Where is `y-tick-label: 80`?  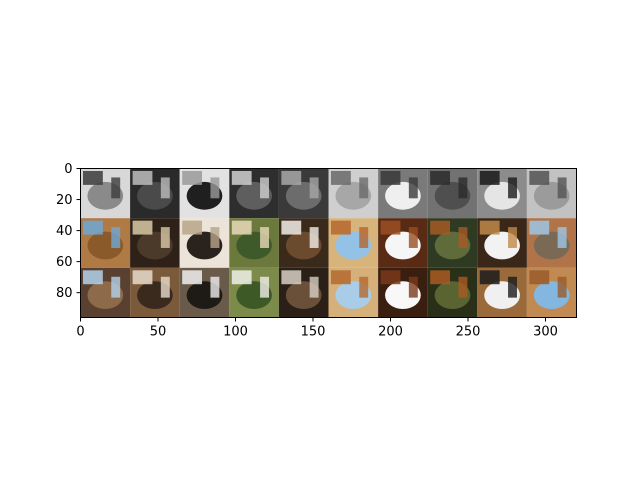
y-tick-label: 80 is located at coordinates (64, 293).